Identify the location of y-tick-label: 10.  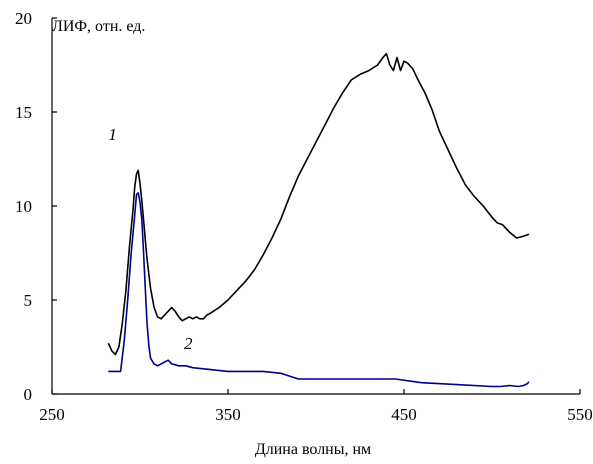
(23, 206).